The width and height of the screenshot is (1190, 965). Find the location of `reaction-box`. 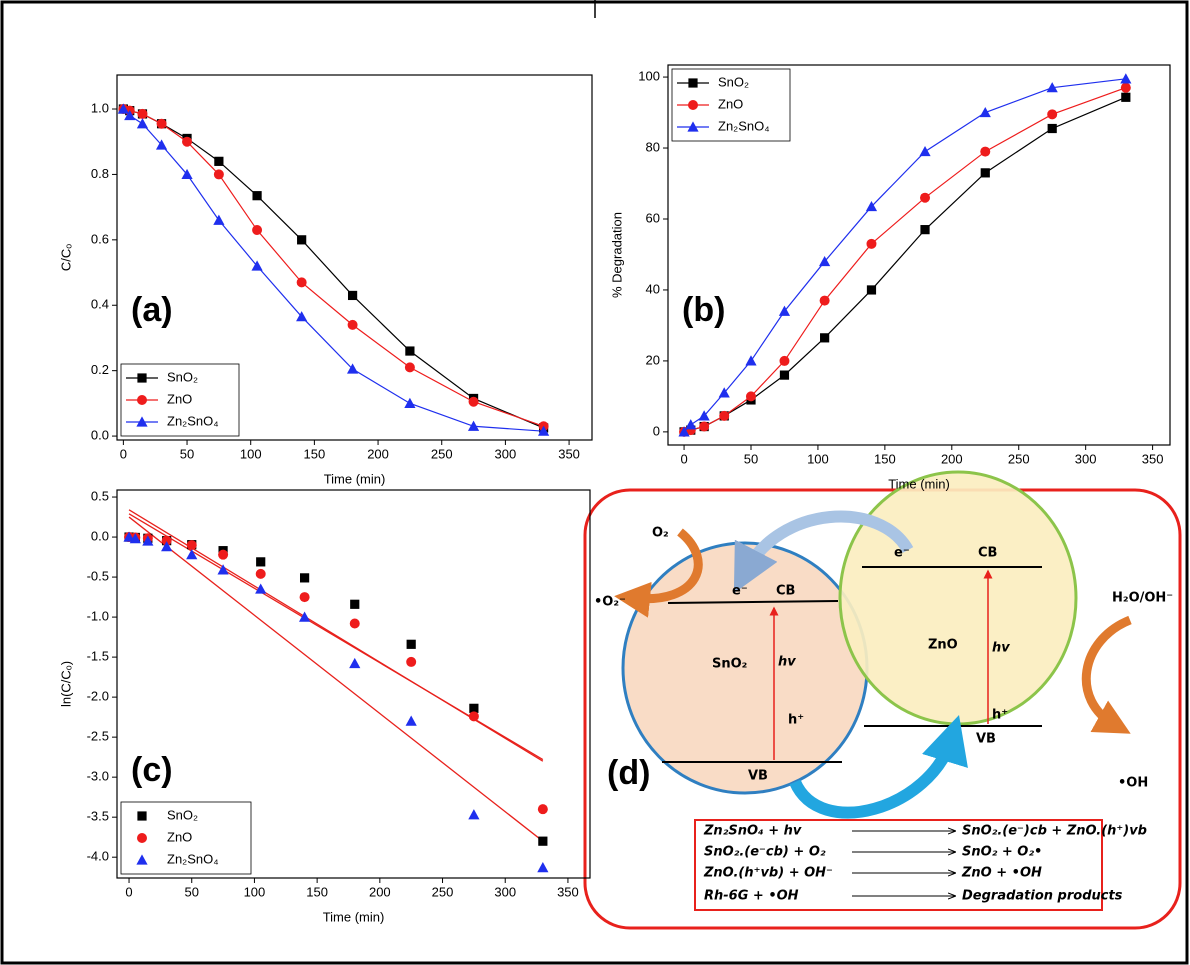

reaction-box is located at coordinates (898, 865).